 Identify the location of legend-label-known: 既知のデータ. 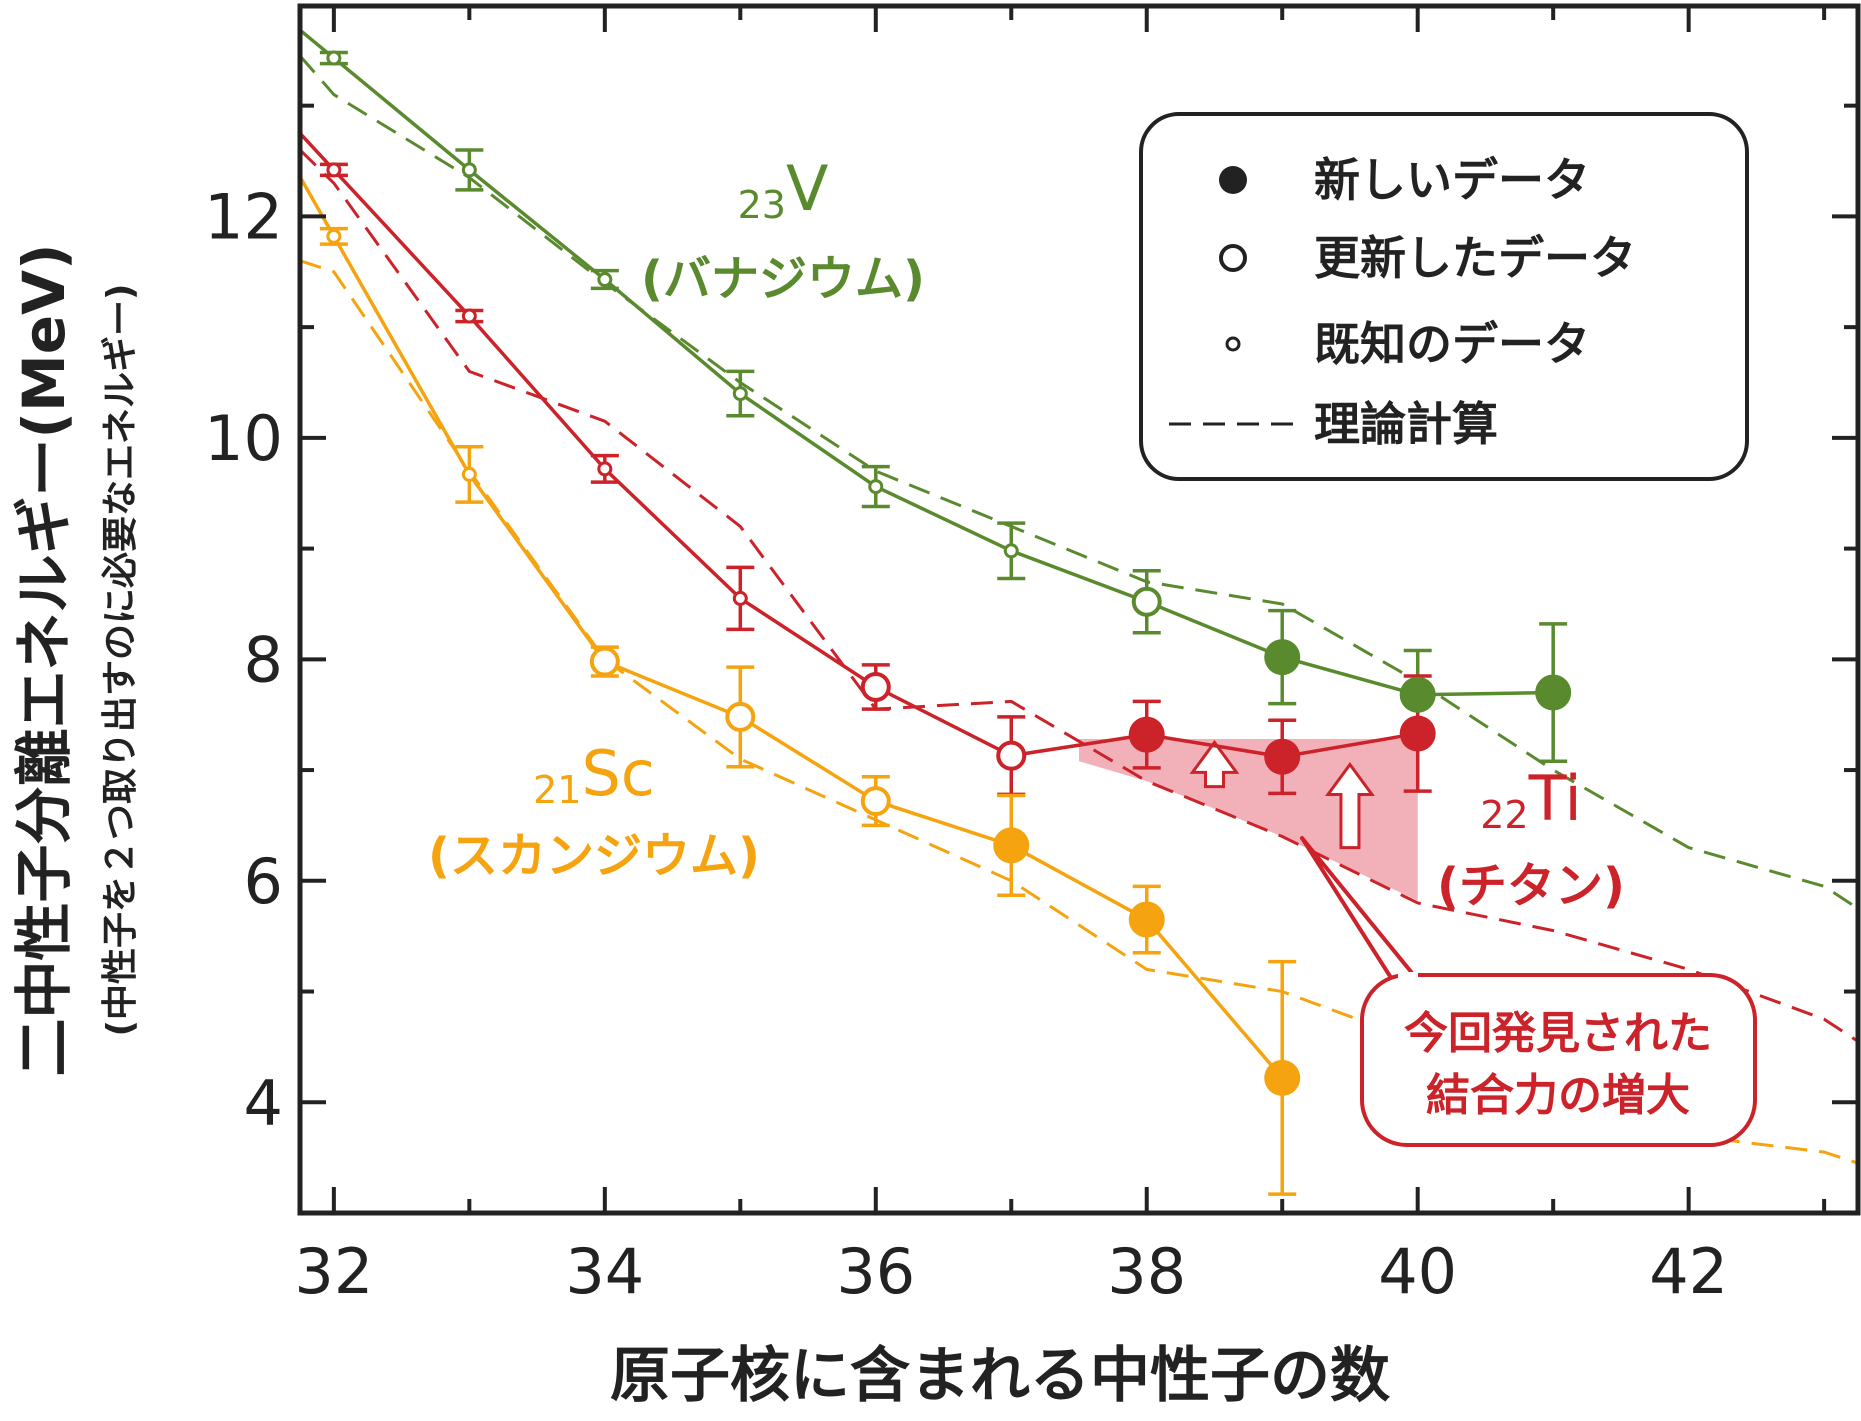
(1452, 344).